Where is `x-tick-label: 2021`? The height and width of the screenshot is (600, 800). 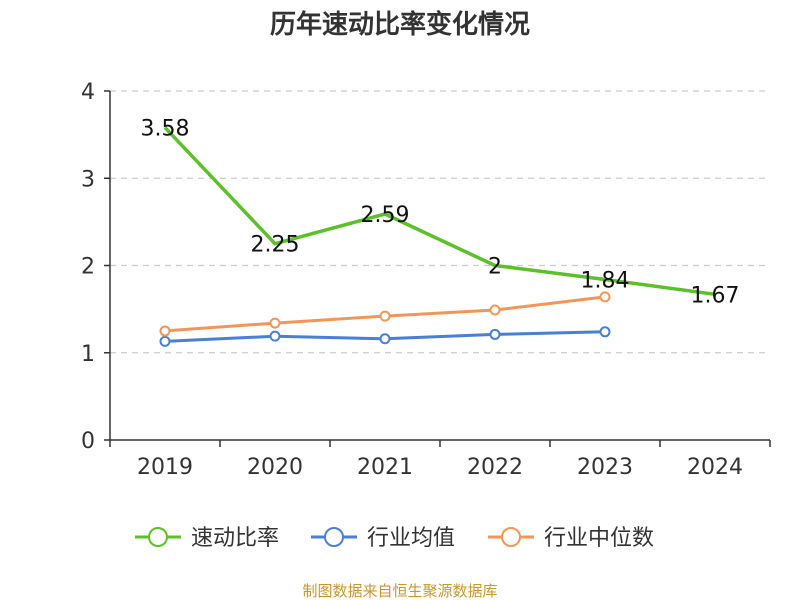 x-tick-label: 2021 is located at coordinates (385, 467).